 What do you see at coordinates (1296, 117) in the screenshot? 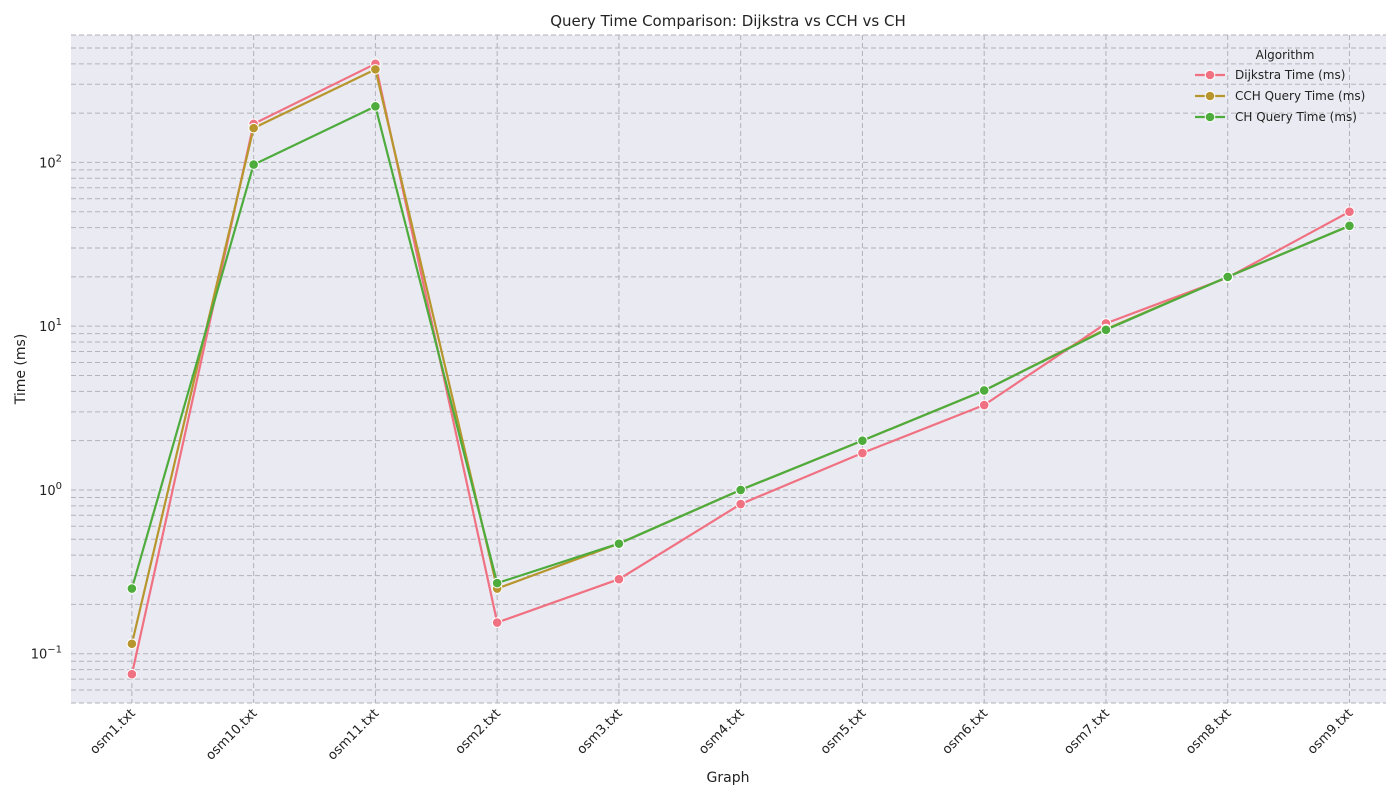
I see `legend-label: CH Query Time (ms)` at bounding box center [1296, 117].